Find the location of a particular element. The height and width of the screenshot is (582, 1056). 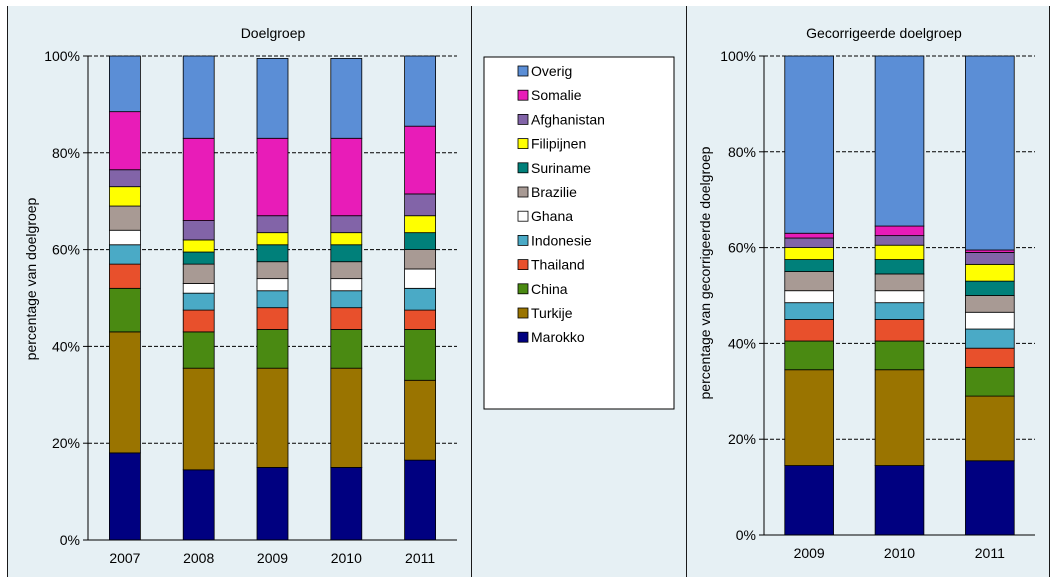

bar-segment-turkije-2009 is located at coordinates (809, 417).